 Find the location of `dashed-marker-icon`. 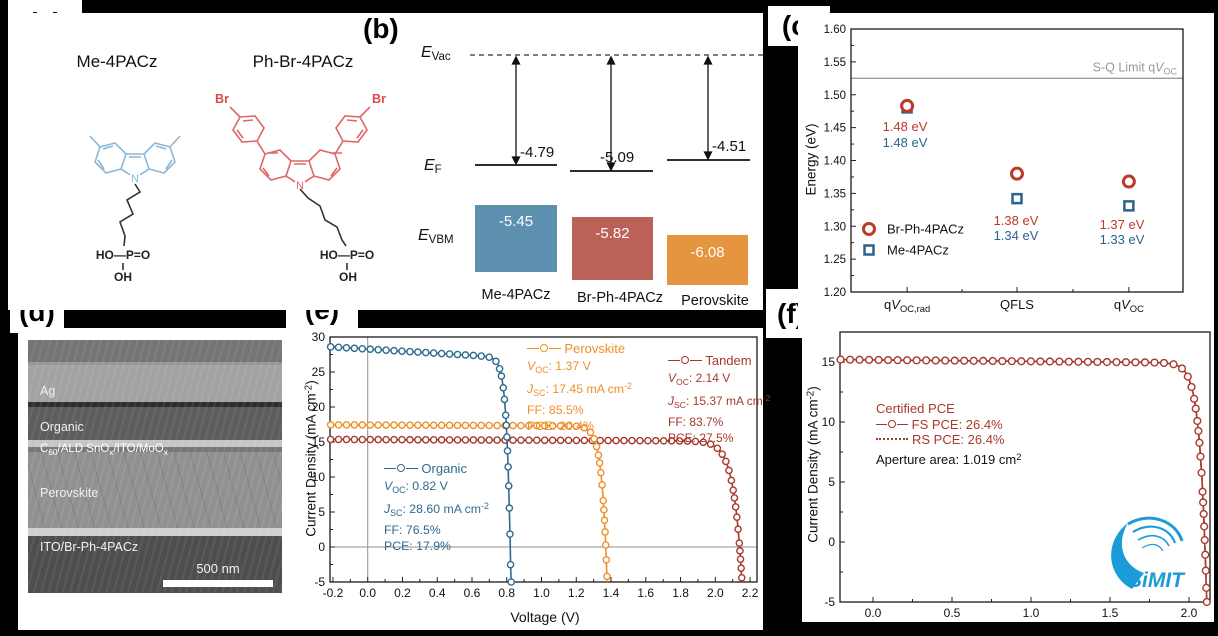

dashed-marker-icon is located at coordinates (892, 439).